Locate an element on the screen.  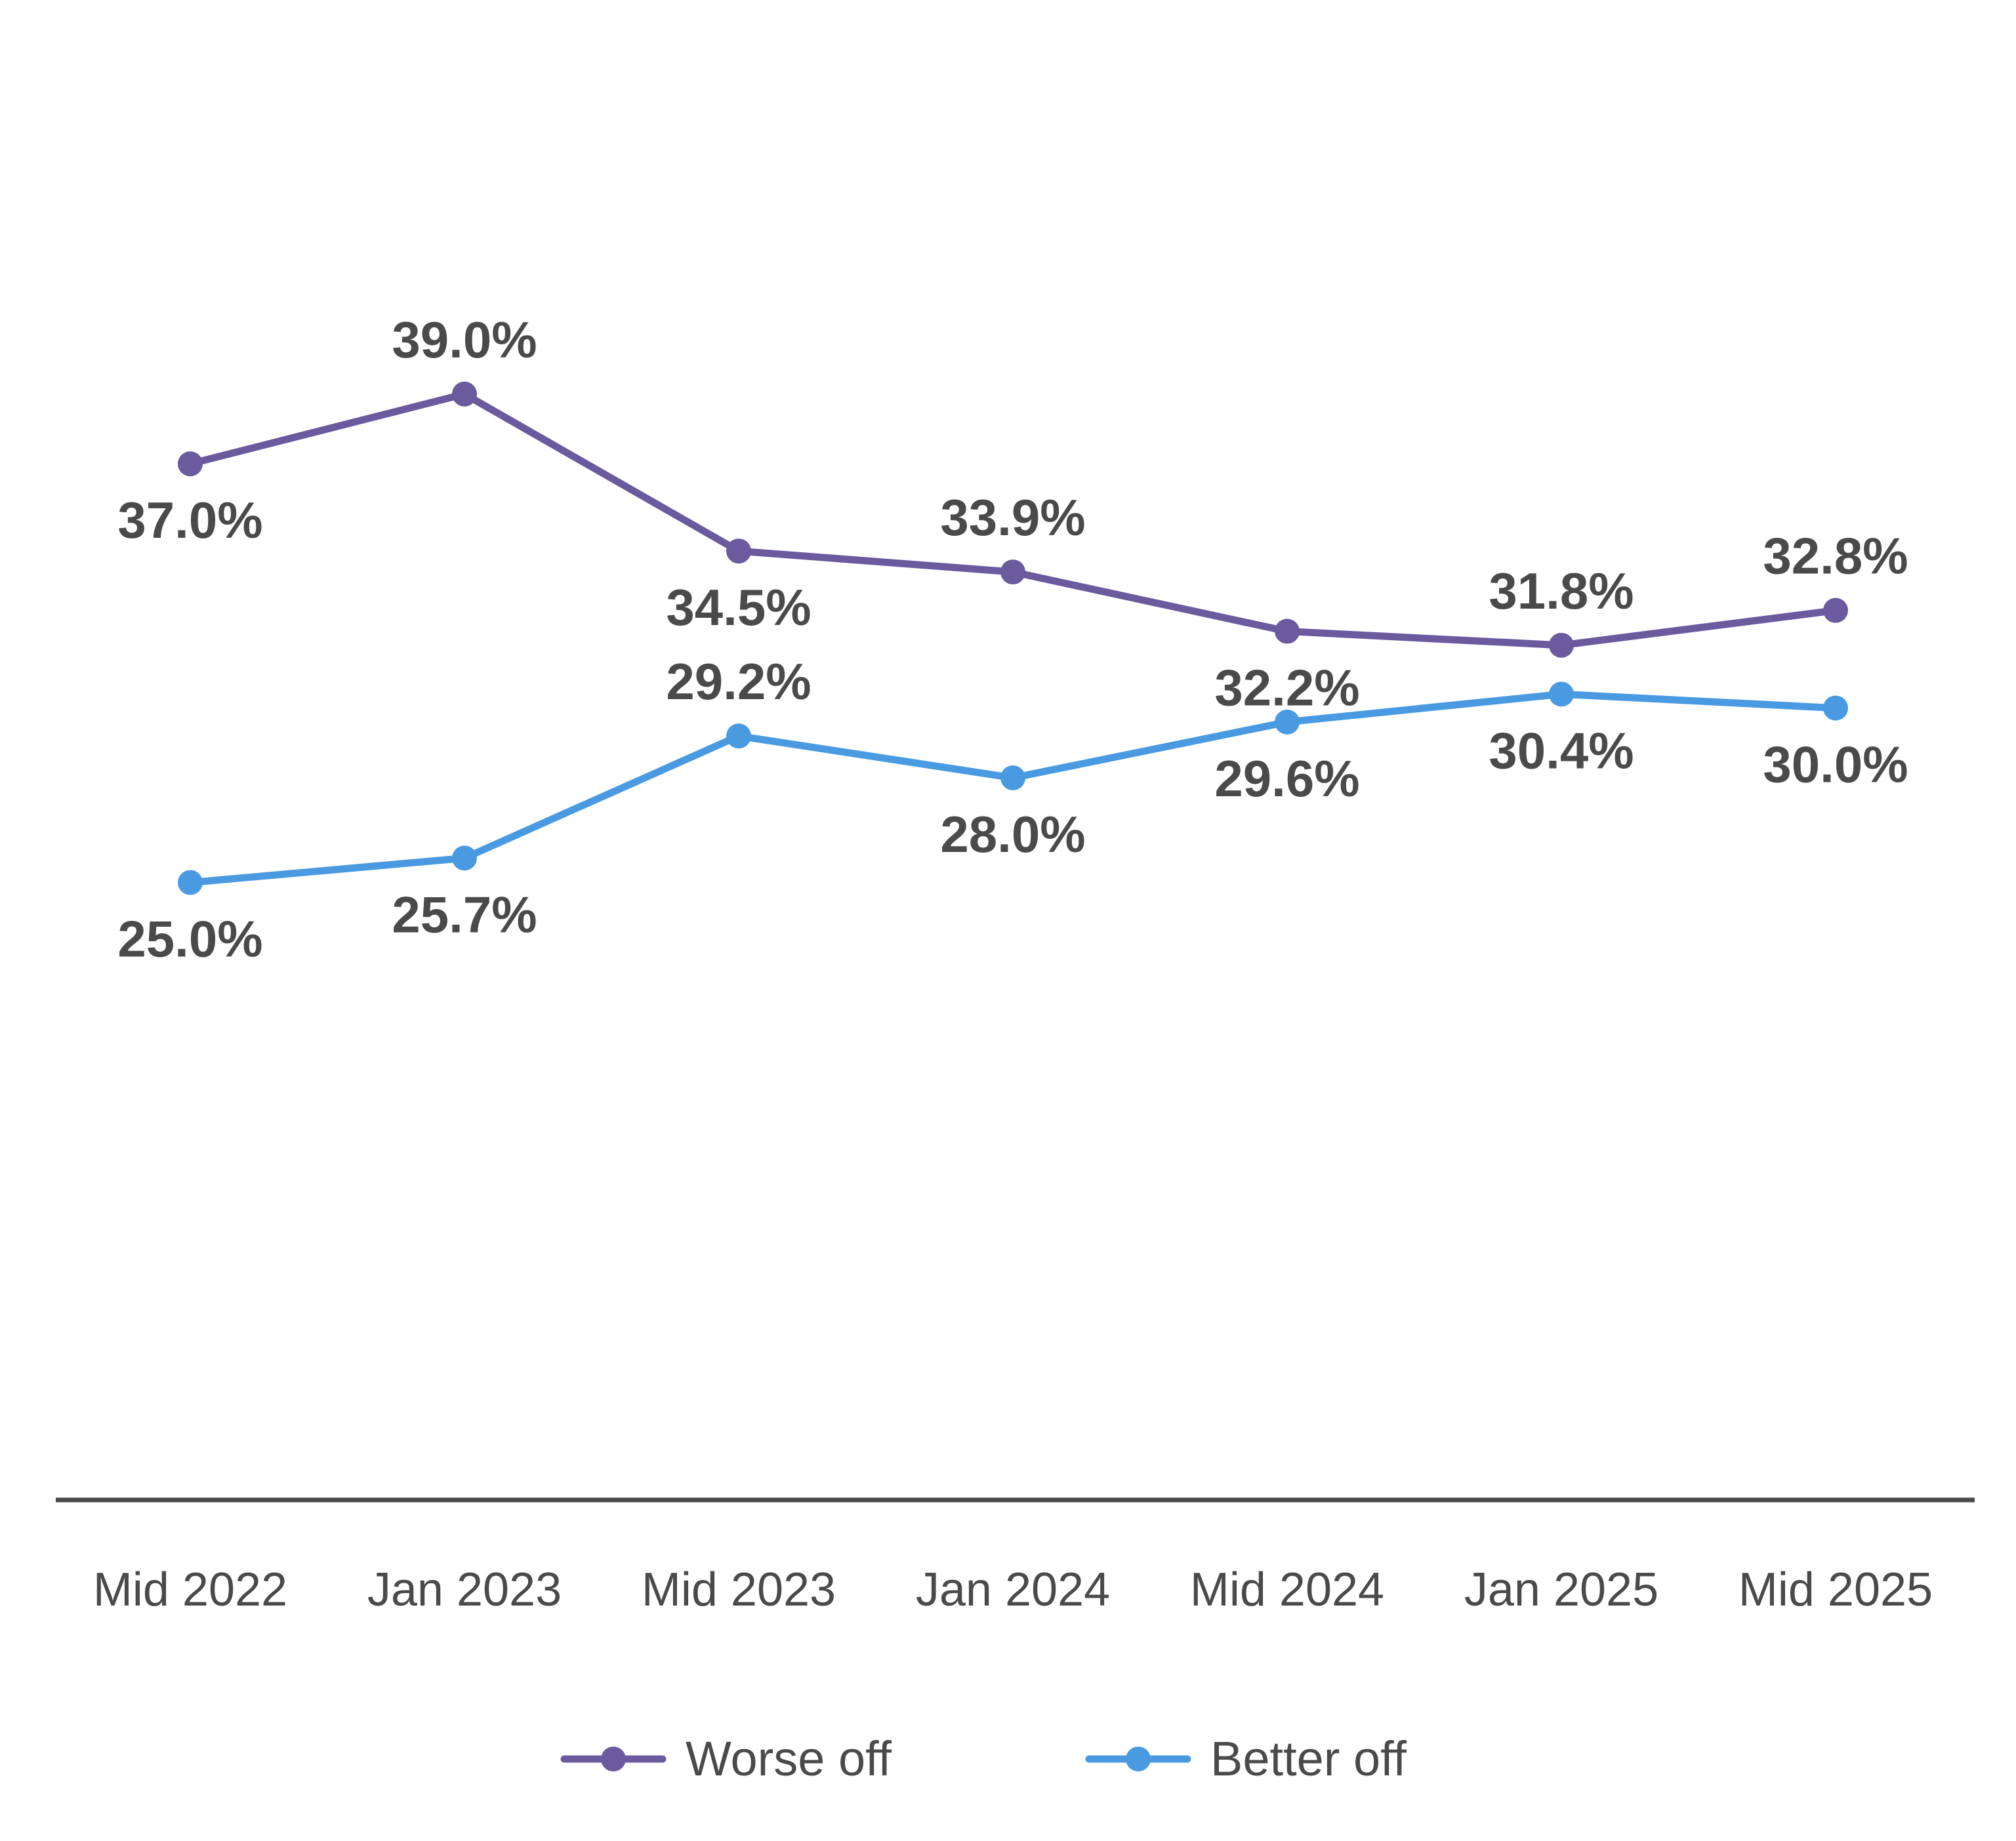
x-tick-label-mid-2025: Mid 2025 is located at coordinates (1835, 1590).